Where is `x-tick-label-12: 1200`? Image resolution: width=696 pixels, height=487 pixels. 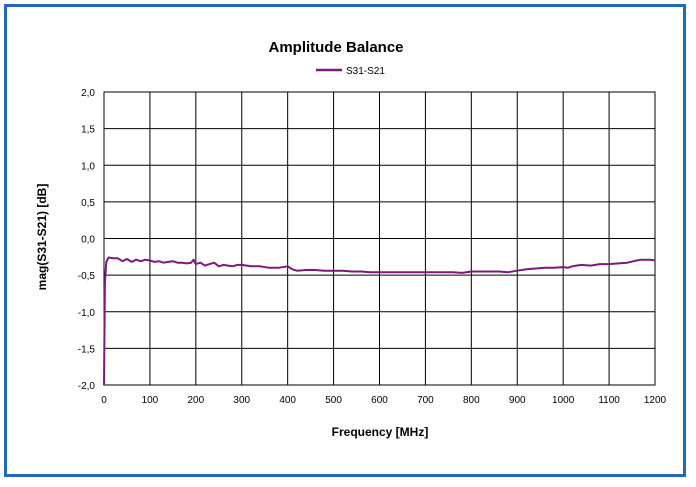
x-tick-label-12: 1200 is located at coordinates (655, 400).